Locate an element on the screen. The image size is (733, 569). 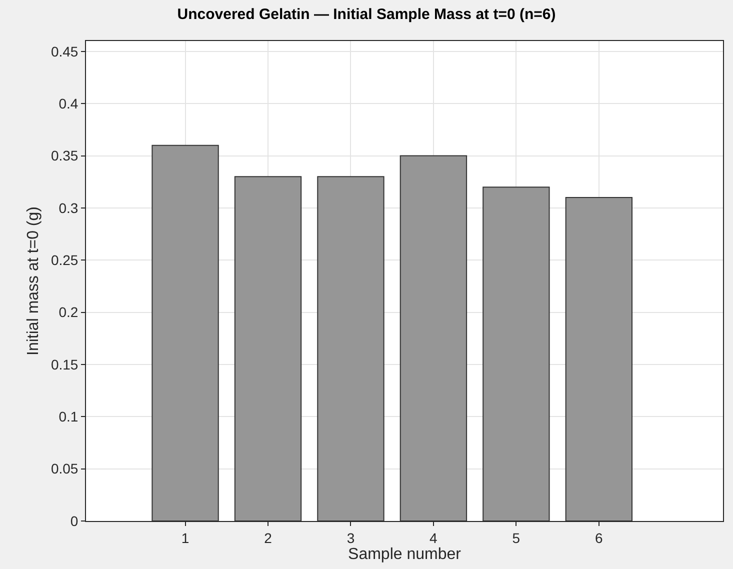
x-tick-label: 1 is located at coordinates (185, 538).